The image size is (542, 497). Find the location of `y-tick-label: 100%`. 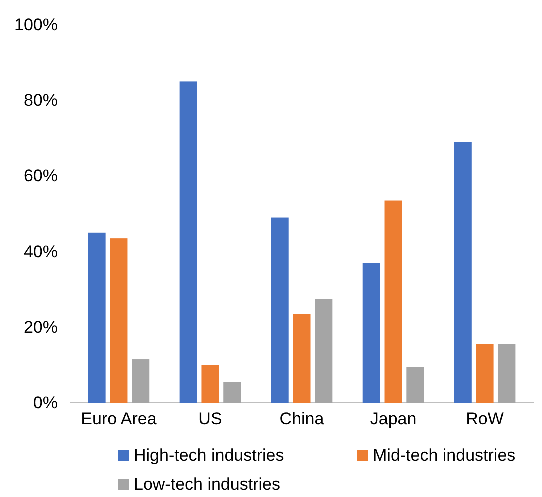

y-tick-label: 100% is located at coordinates (36, 24).